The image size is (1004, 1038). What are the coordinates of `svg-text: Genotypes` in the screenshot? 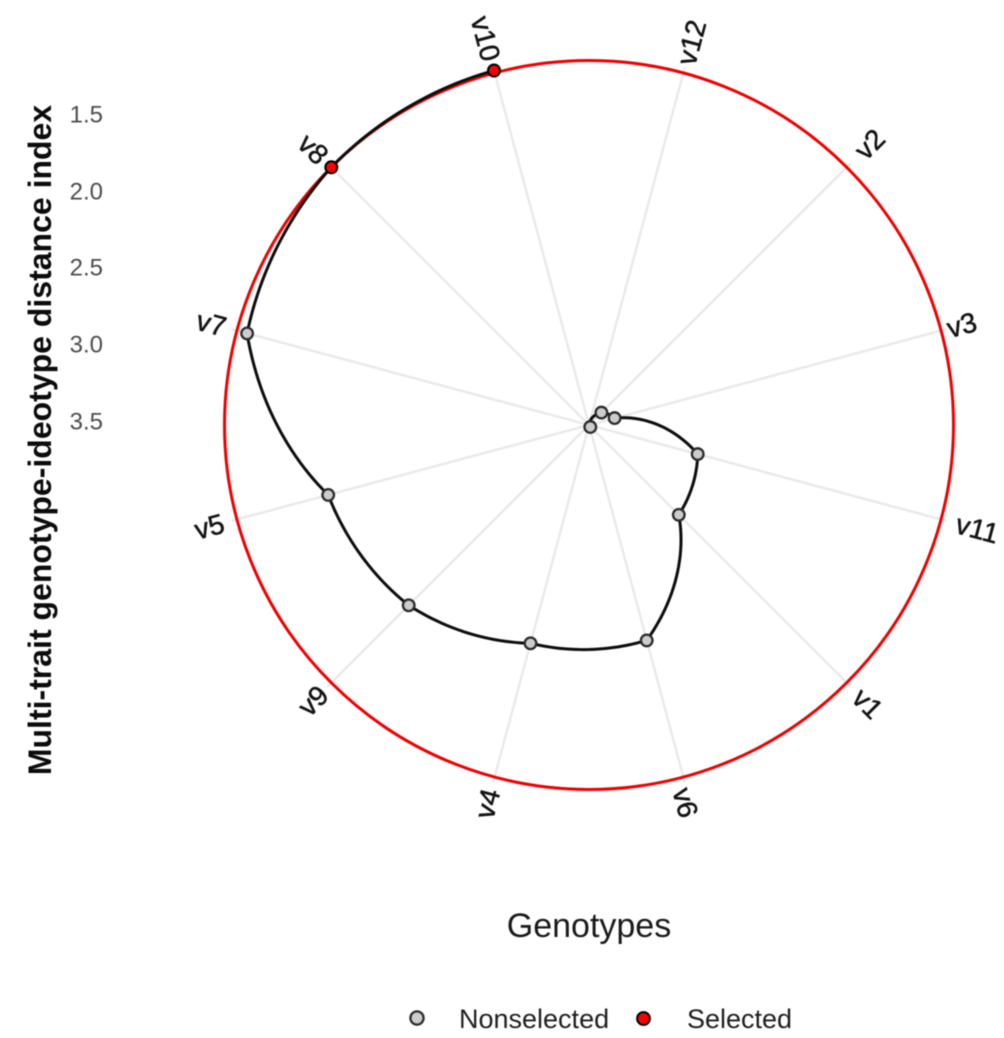 It's located at (589, 926).